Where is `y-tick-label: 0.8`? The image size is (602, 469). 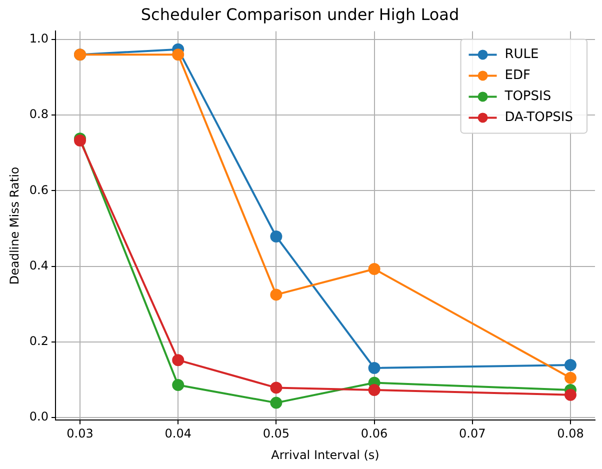
y-tick-label: 0.8 is located at coordinates (38, 114).